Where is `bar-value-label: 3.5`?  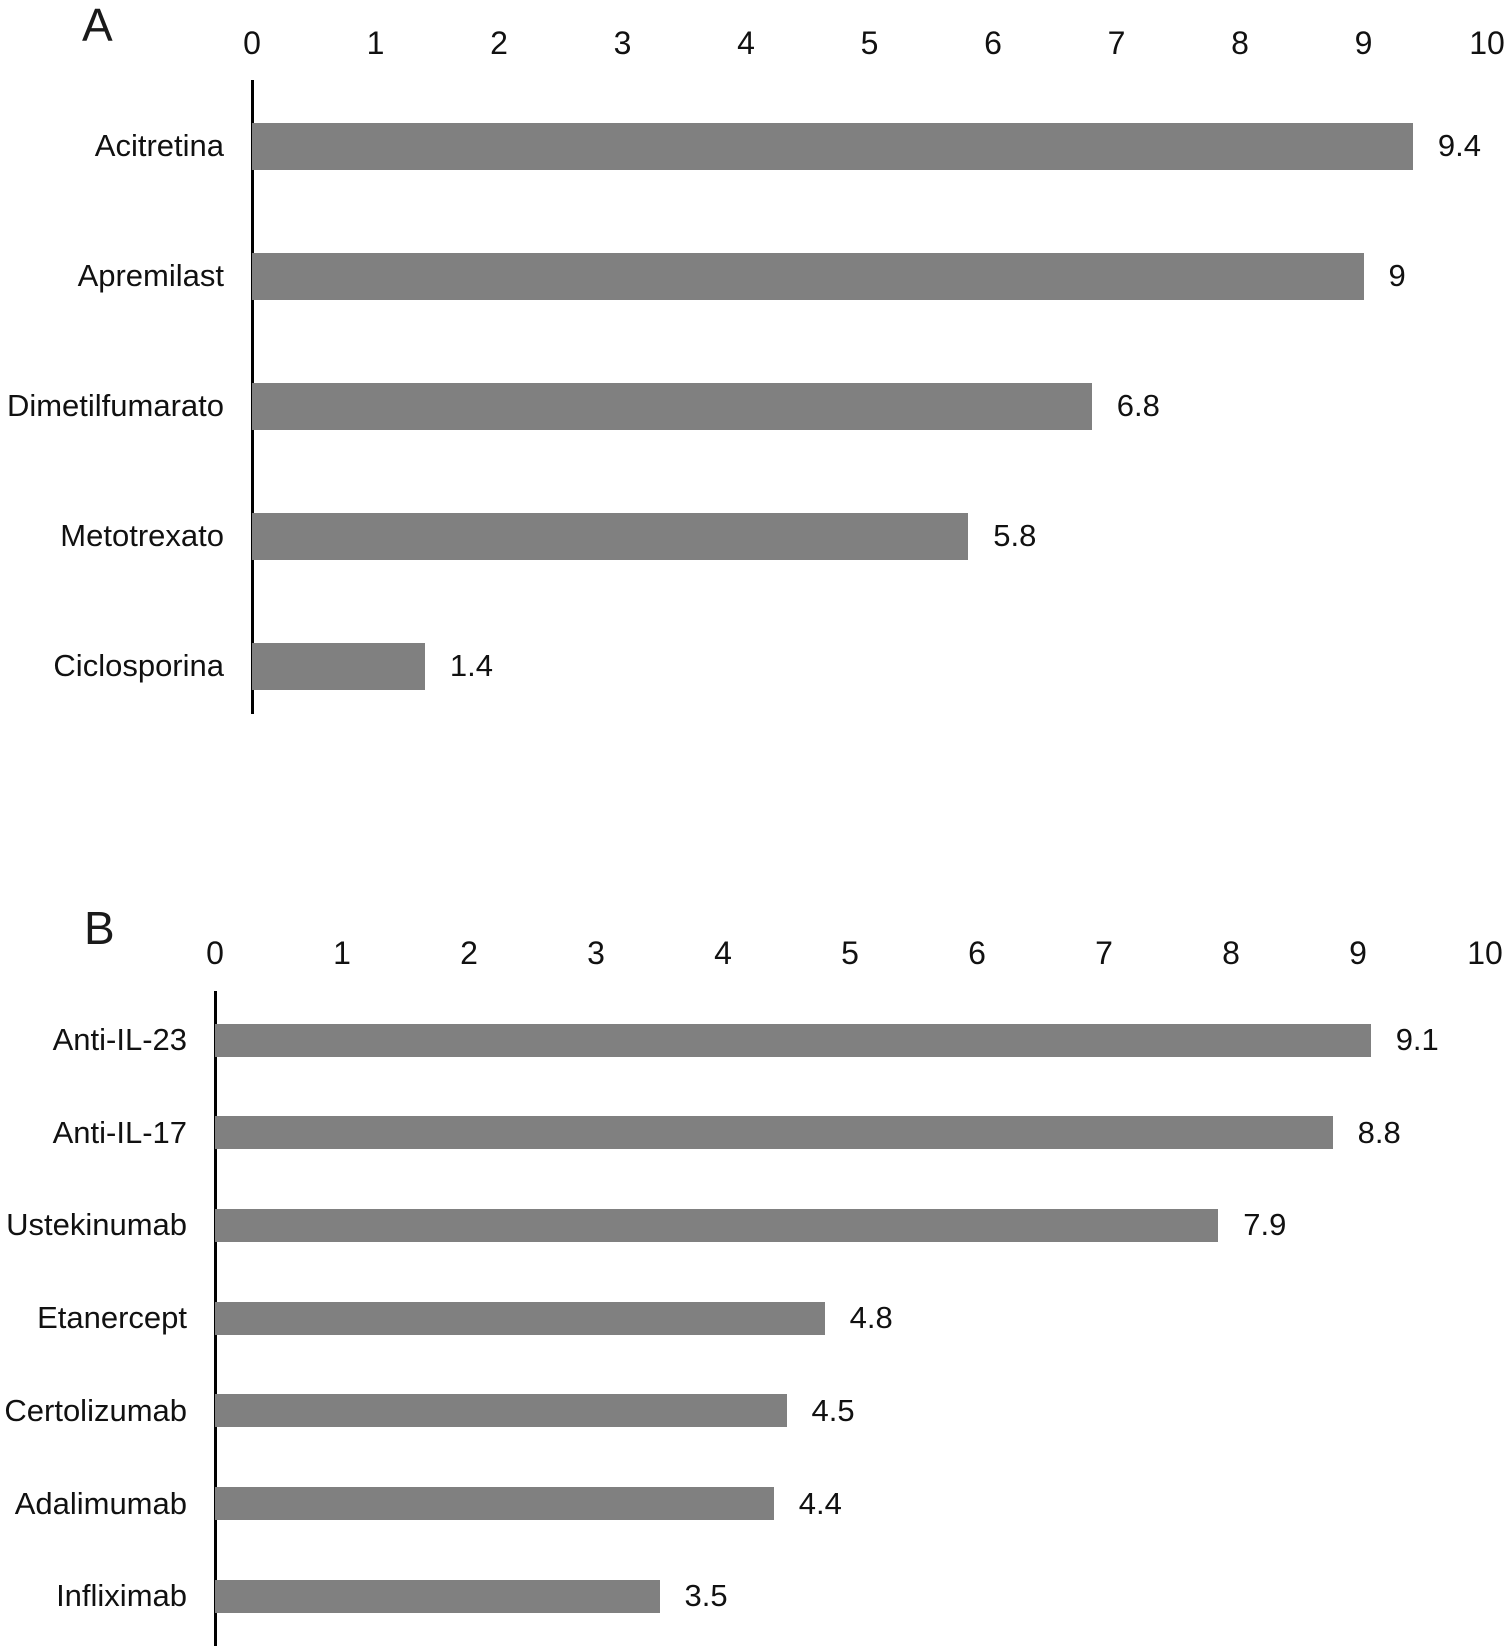
bar-value-label: 3.5 is located at coordinates (706, 1596).